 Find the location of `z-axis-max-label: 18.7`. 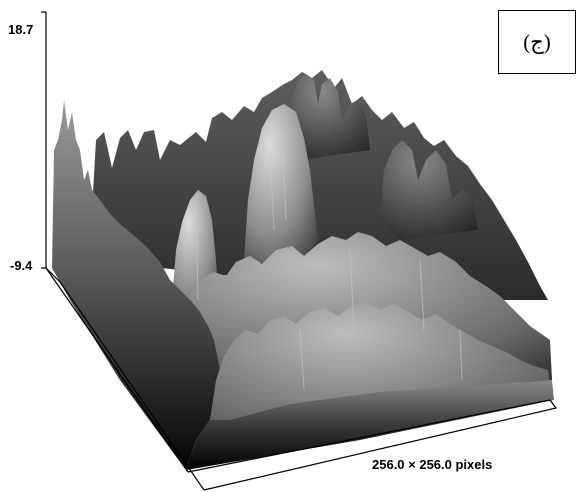

z-axis-max-label: 18.7 is located at coordinates (21, 29).